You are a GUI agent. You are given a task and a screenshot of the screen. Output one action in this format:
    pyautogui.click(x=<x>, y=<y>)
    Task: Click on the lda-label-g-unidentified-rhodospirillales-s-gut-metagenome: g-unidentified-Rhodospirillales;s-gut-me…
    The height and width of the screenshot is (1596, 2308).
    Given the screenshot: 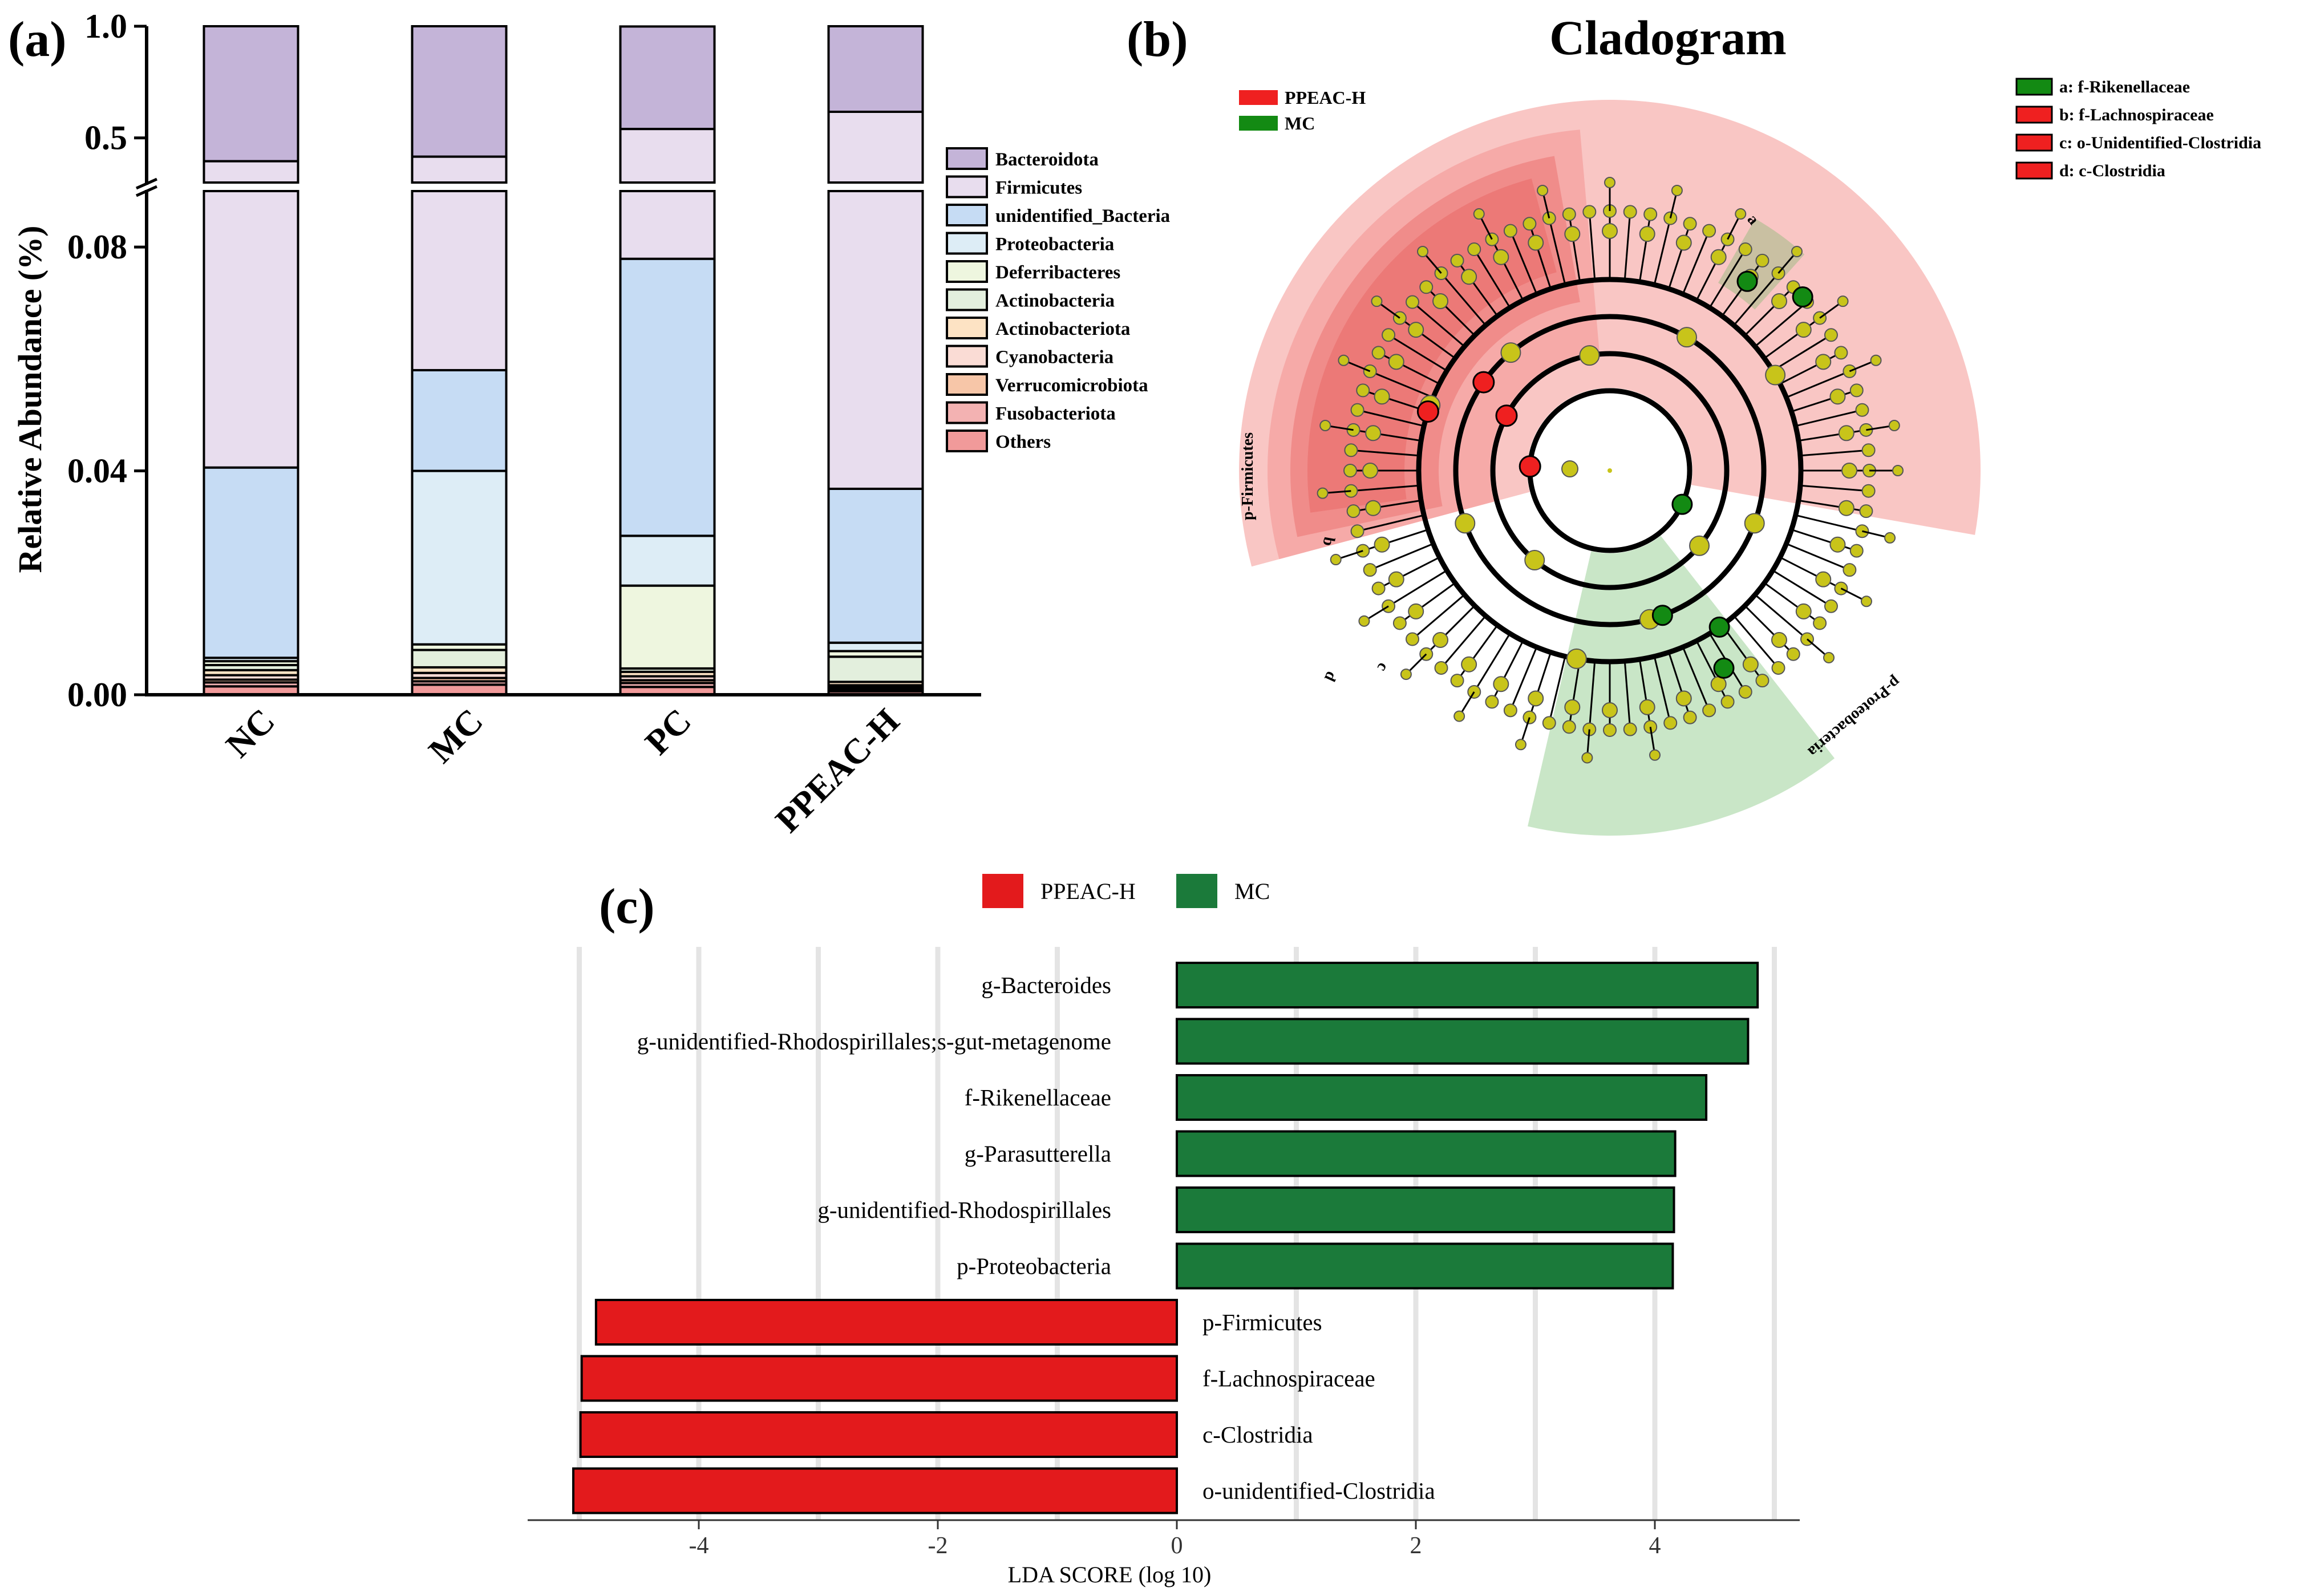 What is the action you would take?
    pyautogui.click(x=874, y=1041)
    